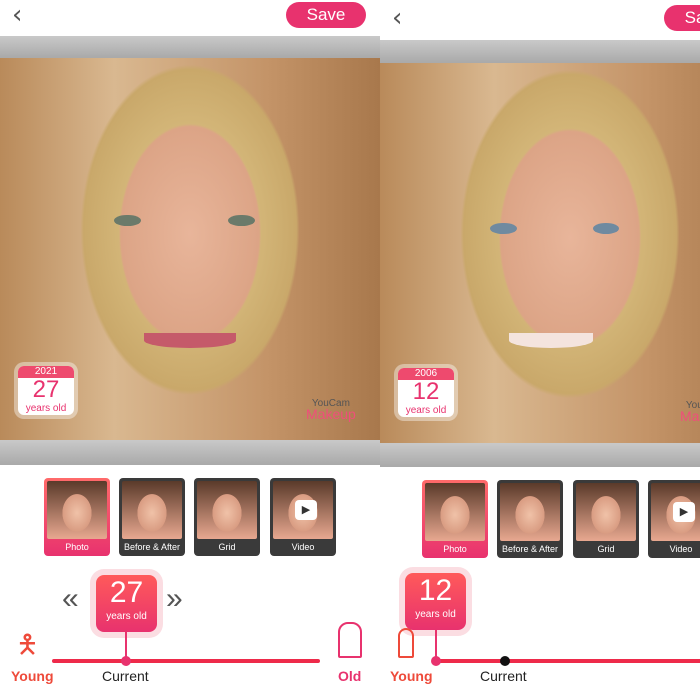 The width and height of the screenshot is (700, 699). Describe the element at coordinates (350, 640) in the screenshot. I see `old-person-icon` at that location.